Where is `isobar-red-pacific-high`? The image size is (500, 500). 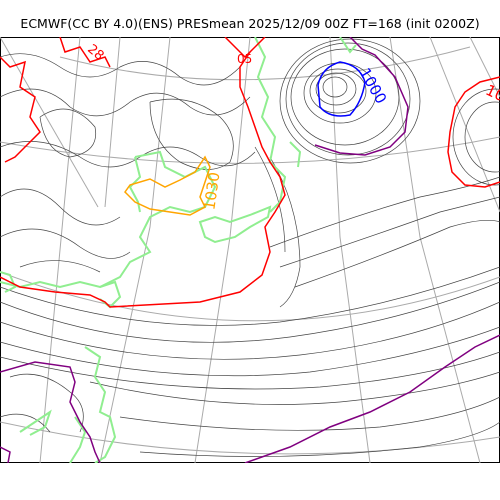 isobar-red-pacific-high is located at coordinates (473, 132).